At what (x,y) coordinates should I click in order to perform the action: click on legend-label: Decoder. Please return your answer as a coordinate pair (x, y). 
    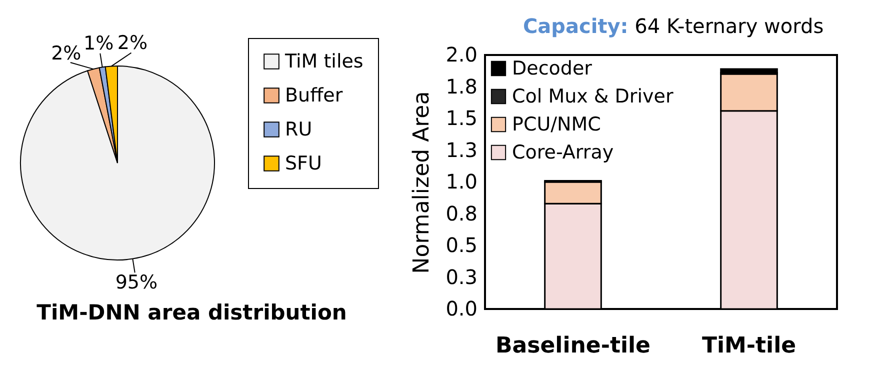
    Looking at the image, I should click on (552, 69).